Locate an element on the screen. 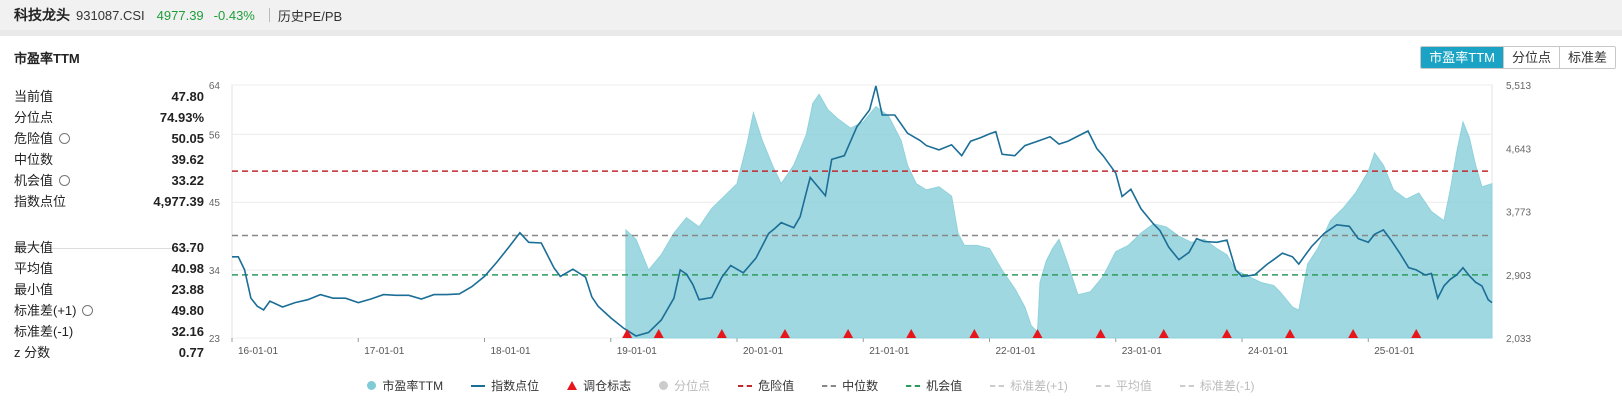 This screenshot has height=417, width=1622. stat-label: 指数点位 is located at coordinates (40, 201).